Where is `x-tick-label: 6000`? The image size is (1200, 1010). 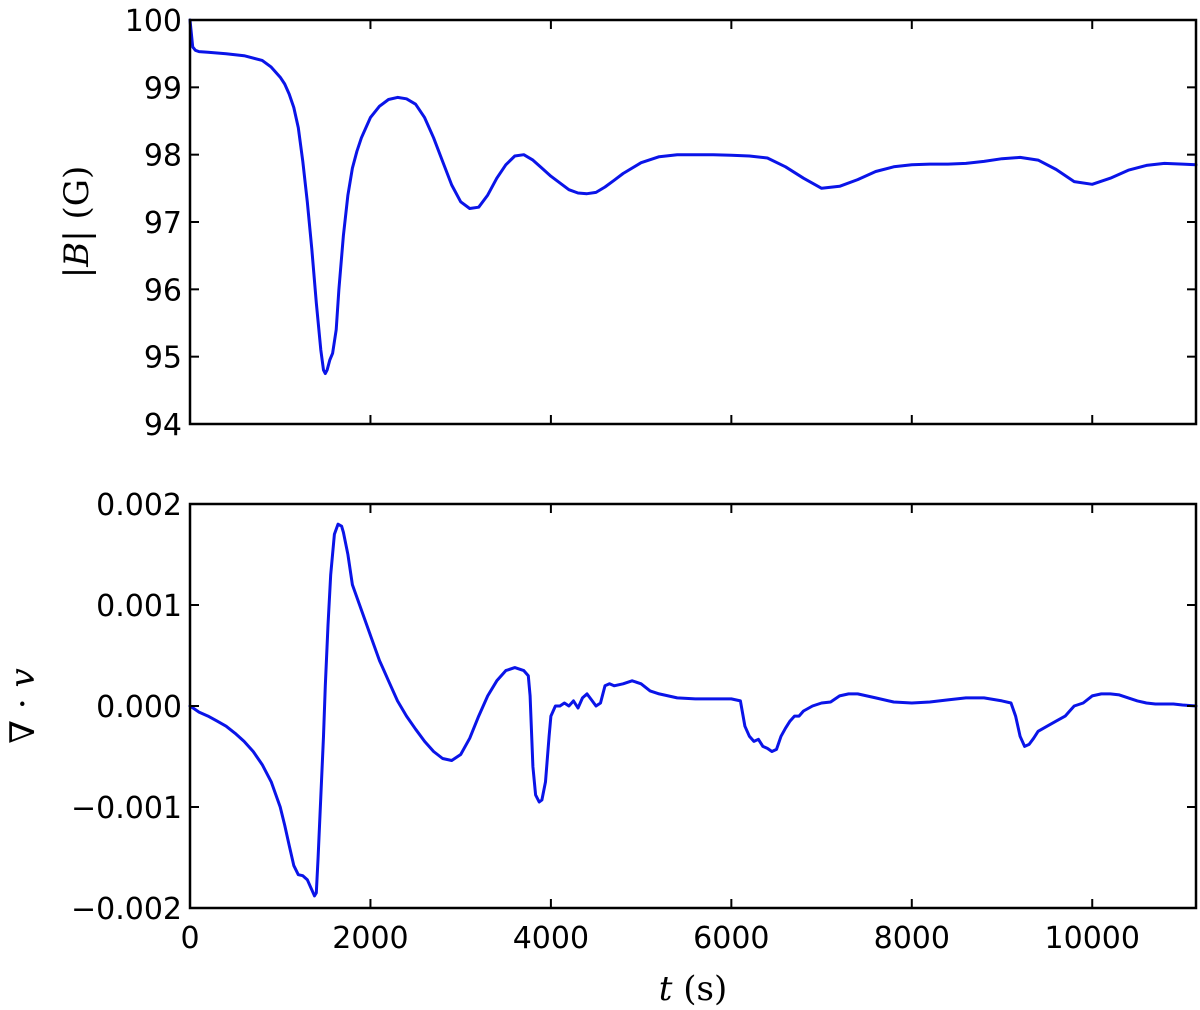 x-tick-label: 6000 is located at coordinates (731, 938).